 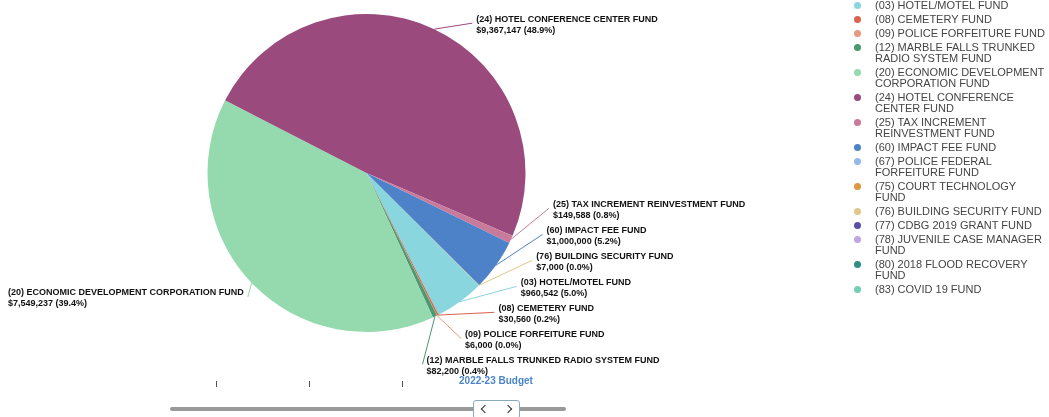 What do you see at coordinates (928, 289) in the screenshot?
I see `legend-label: (83) COVID 19 FUND` at bounding box center [928, 289].